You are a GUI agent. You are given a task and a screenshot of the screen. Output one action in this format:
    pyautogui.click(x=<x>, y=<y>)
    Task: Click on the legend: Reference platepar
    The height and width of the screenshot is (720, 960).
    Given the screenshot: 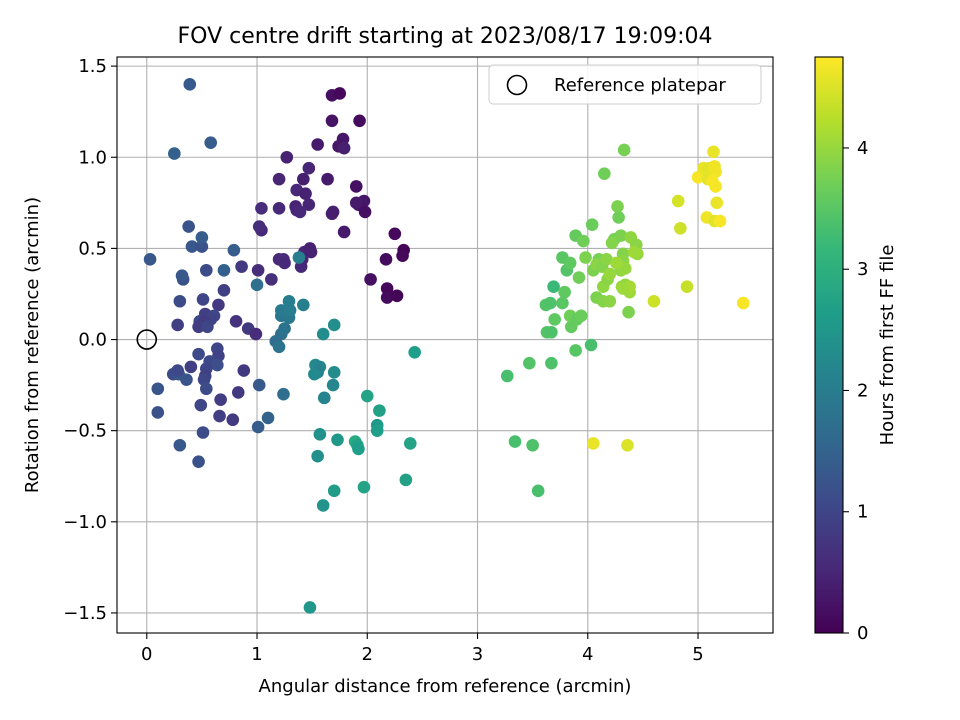 What is the action you would take?
    pyautogui.click(x=625, y=84)
    